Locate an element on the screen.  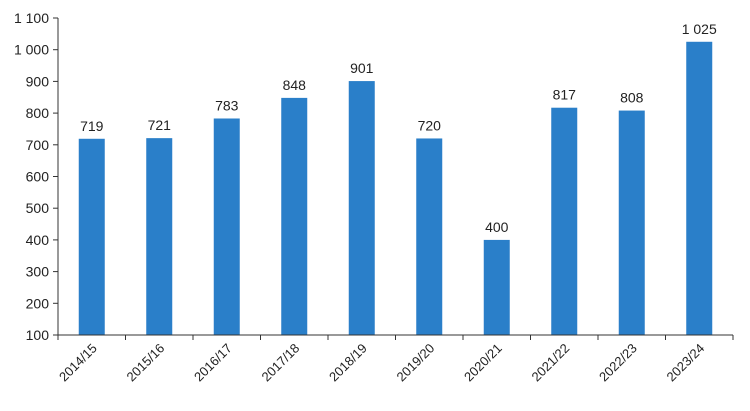
data-label: 901 is located at coordinates (362, 68).